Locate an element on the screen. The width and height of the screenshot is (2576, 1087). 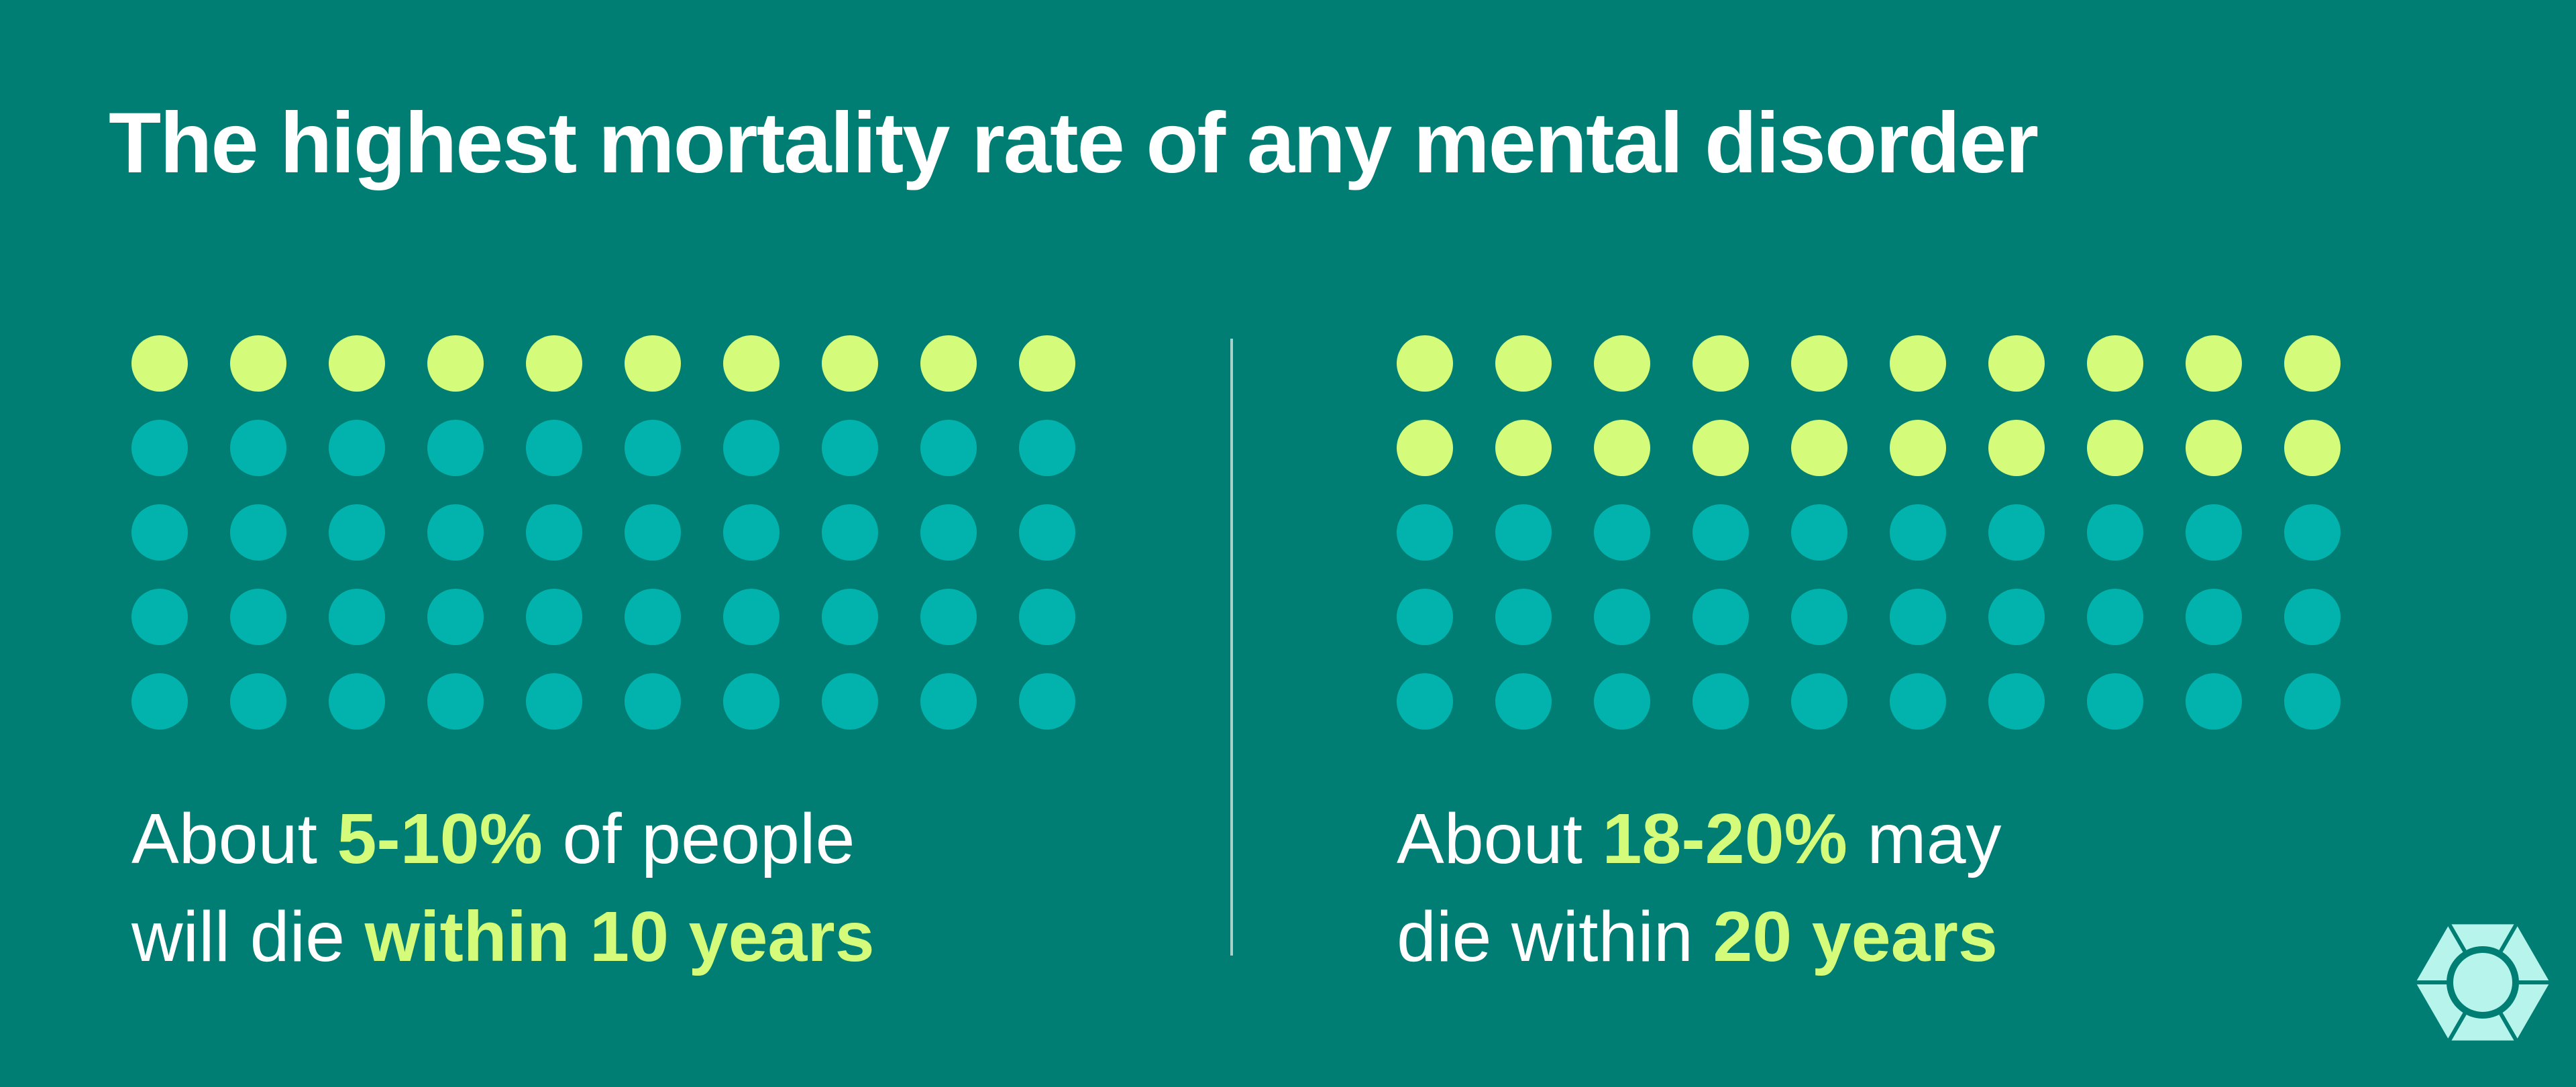
caption-text: will die is located at coordinates (248, 936).